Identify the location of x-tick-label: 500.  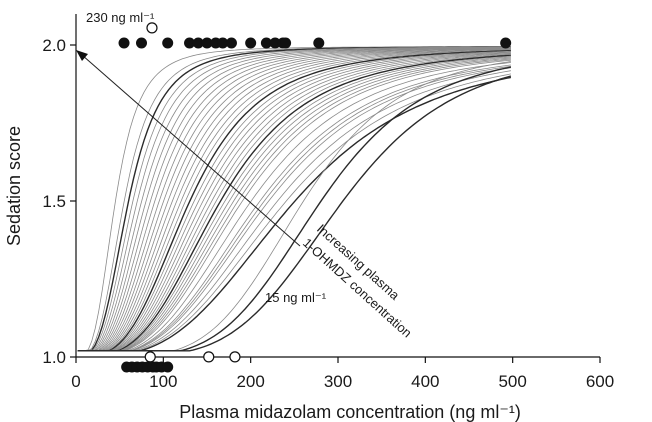
(512, 381).